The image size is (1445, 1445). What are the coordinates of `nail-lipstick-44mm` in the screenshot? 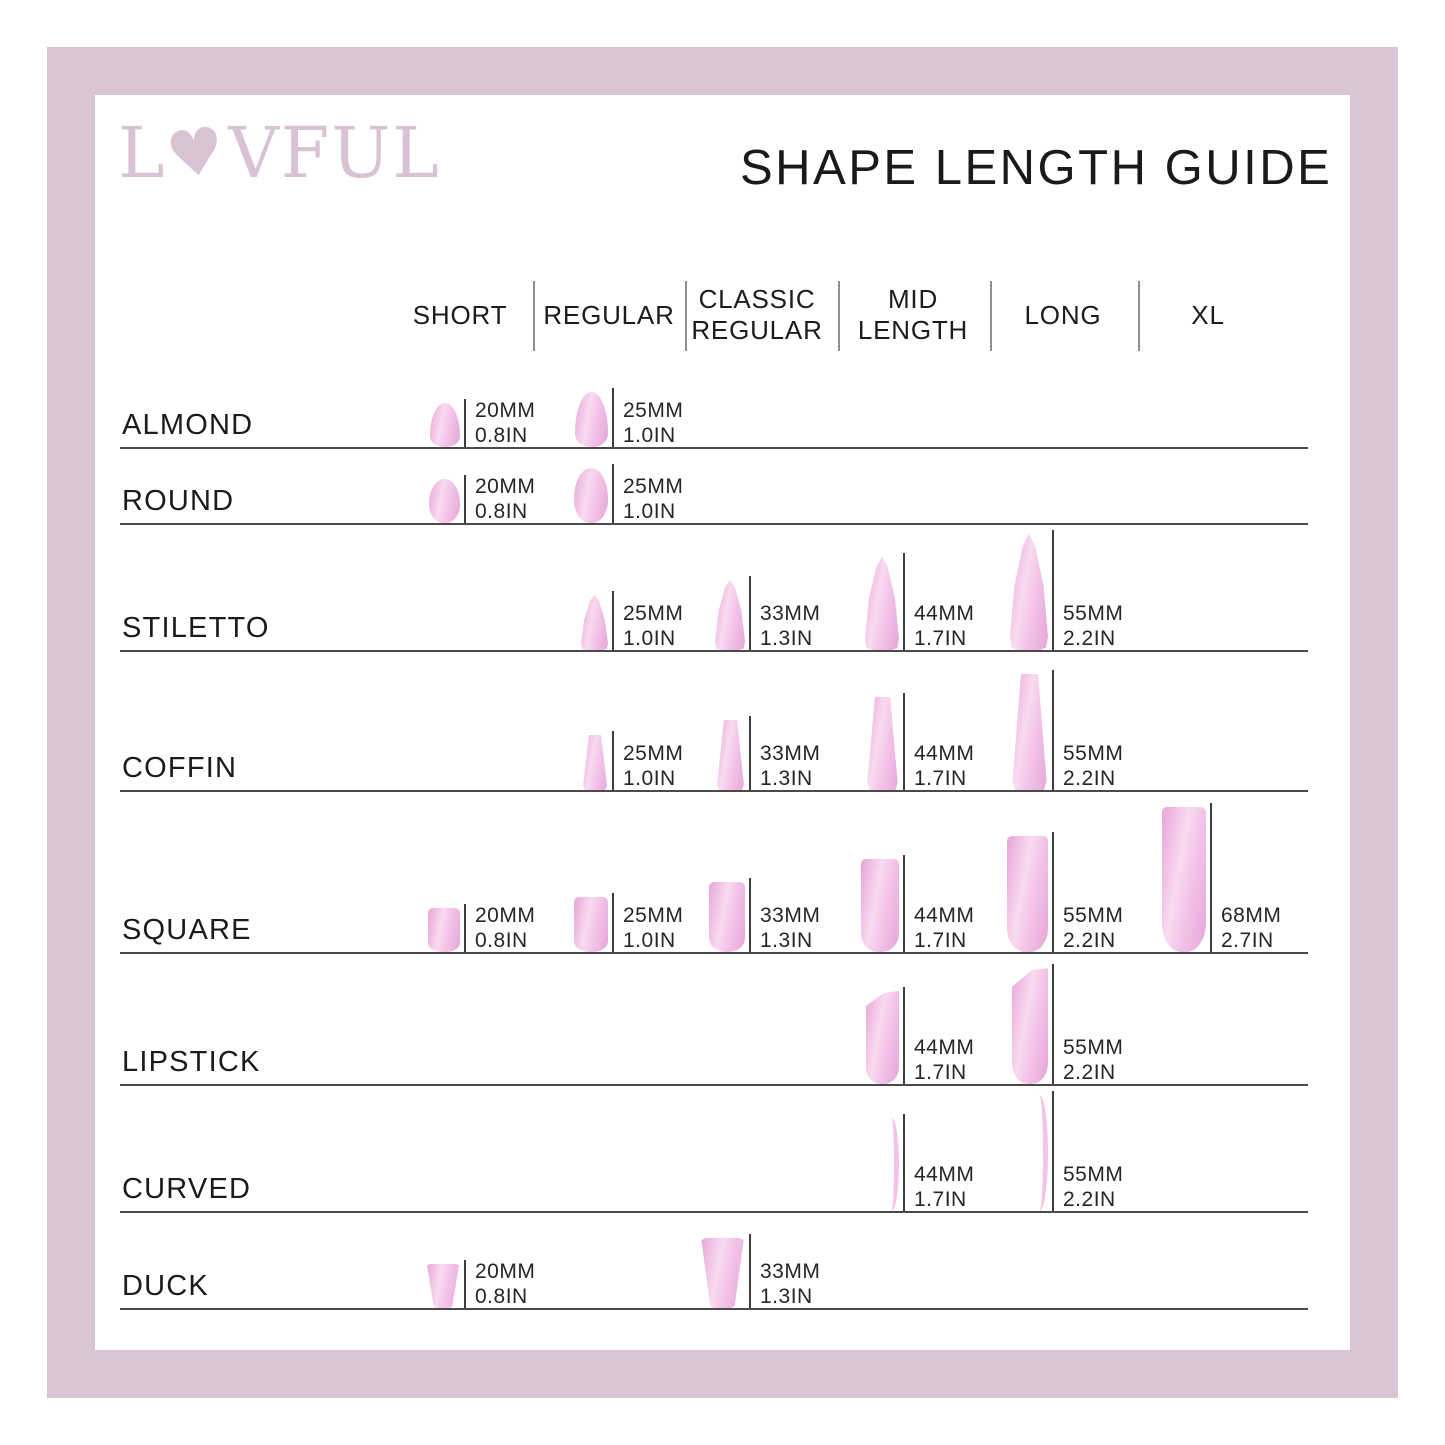 It's located at (882, 1037).